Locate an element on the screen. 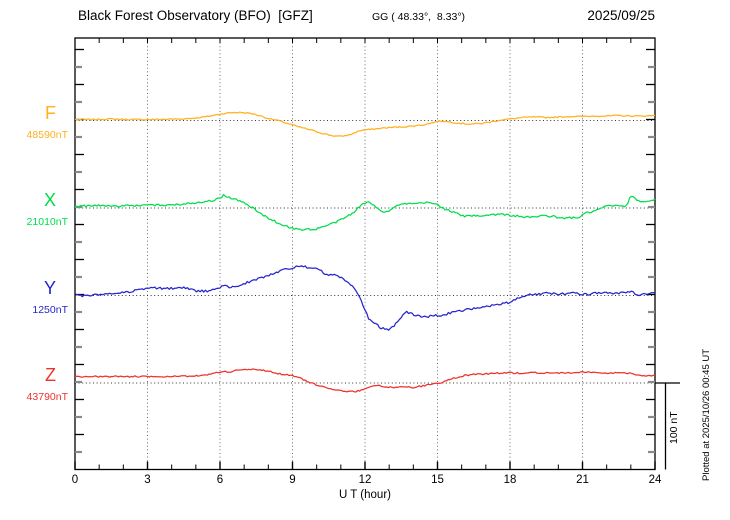 The width and height of the screenshot is (730, 520). hour-label-24: 24 is located at coordinates (655, 480).